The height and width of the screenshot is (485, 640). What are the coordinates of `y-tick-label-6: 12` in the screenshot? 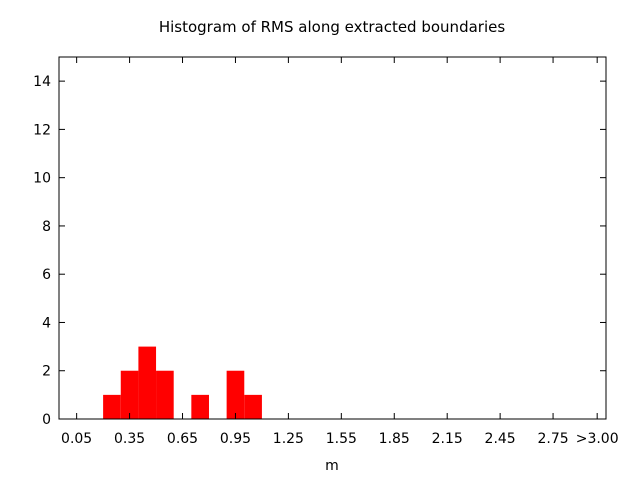 It's located at (42, 130).